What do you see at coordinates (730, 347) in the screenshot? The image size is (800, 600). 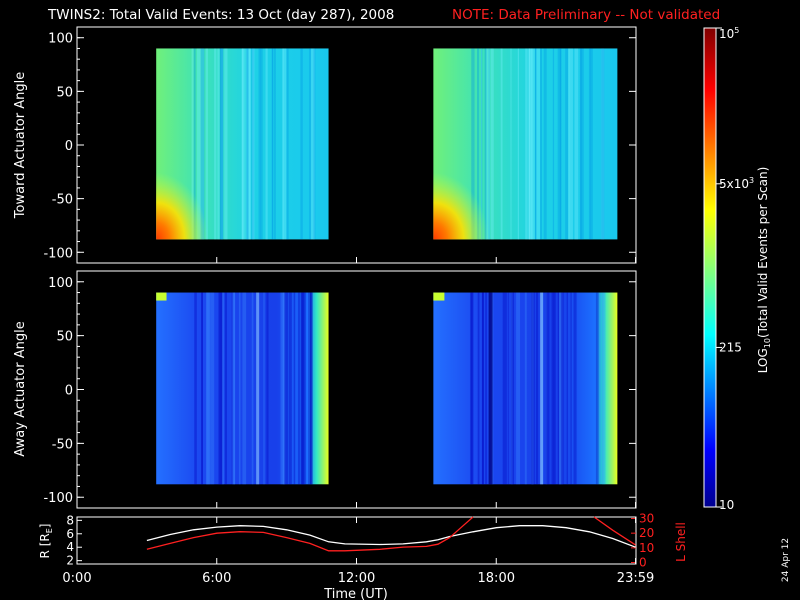 I see `colorbar-tick-label: 215` at bounding box center [730, 347].